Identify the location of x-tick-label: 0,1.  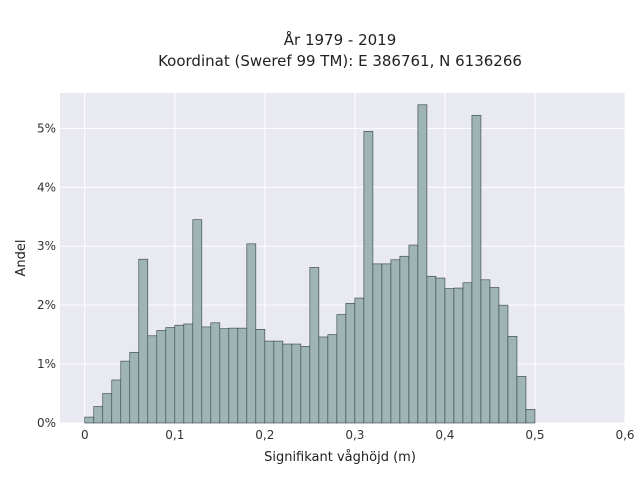
(174, 435).